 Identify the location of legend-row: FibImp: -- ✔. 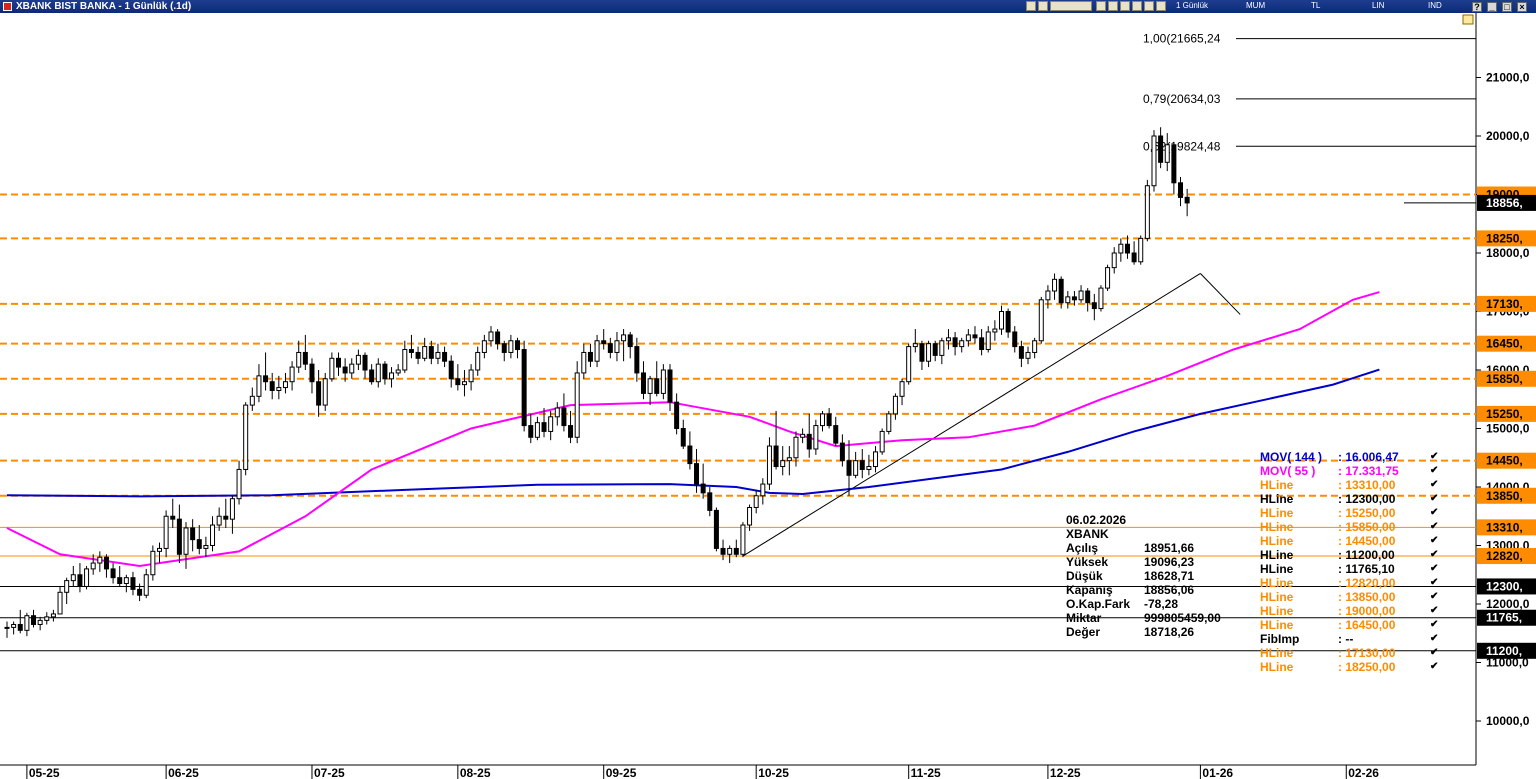
(1360, 639).